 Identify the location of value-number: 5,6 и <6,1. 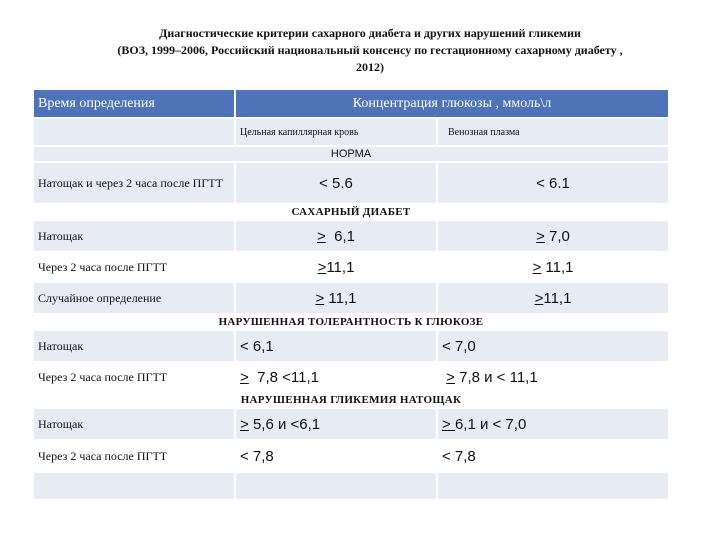
(286, 424).